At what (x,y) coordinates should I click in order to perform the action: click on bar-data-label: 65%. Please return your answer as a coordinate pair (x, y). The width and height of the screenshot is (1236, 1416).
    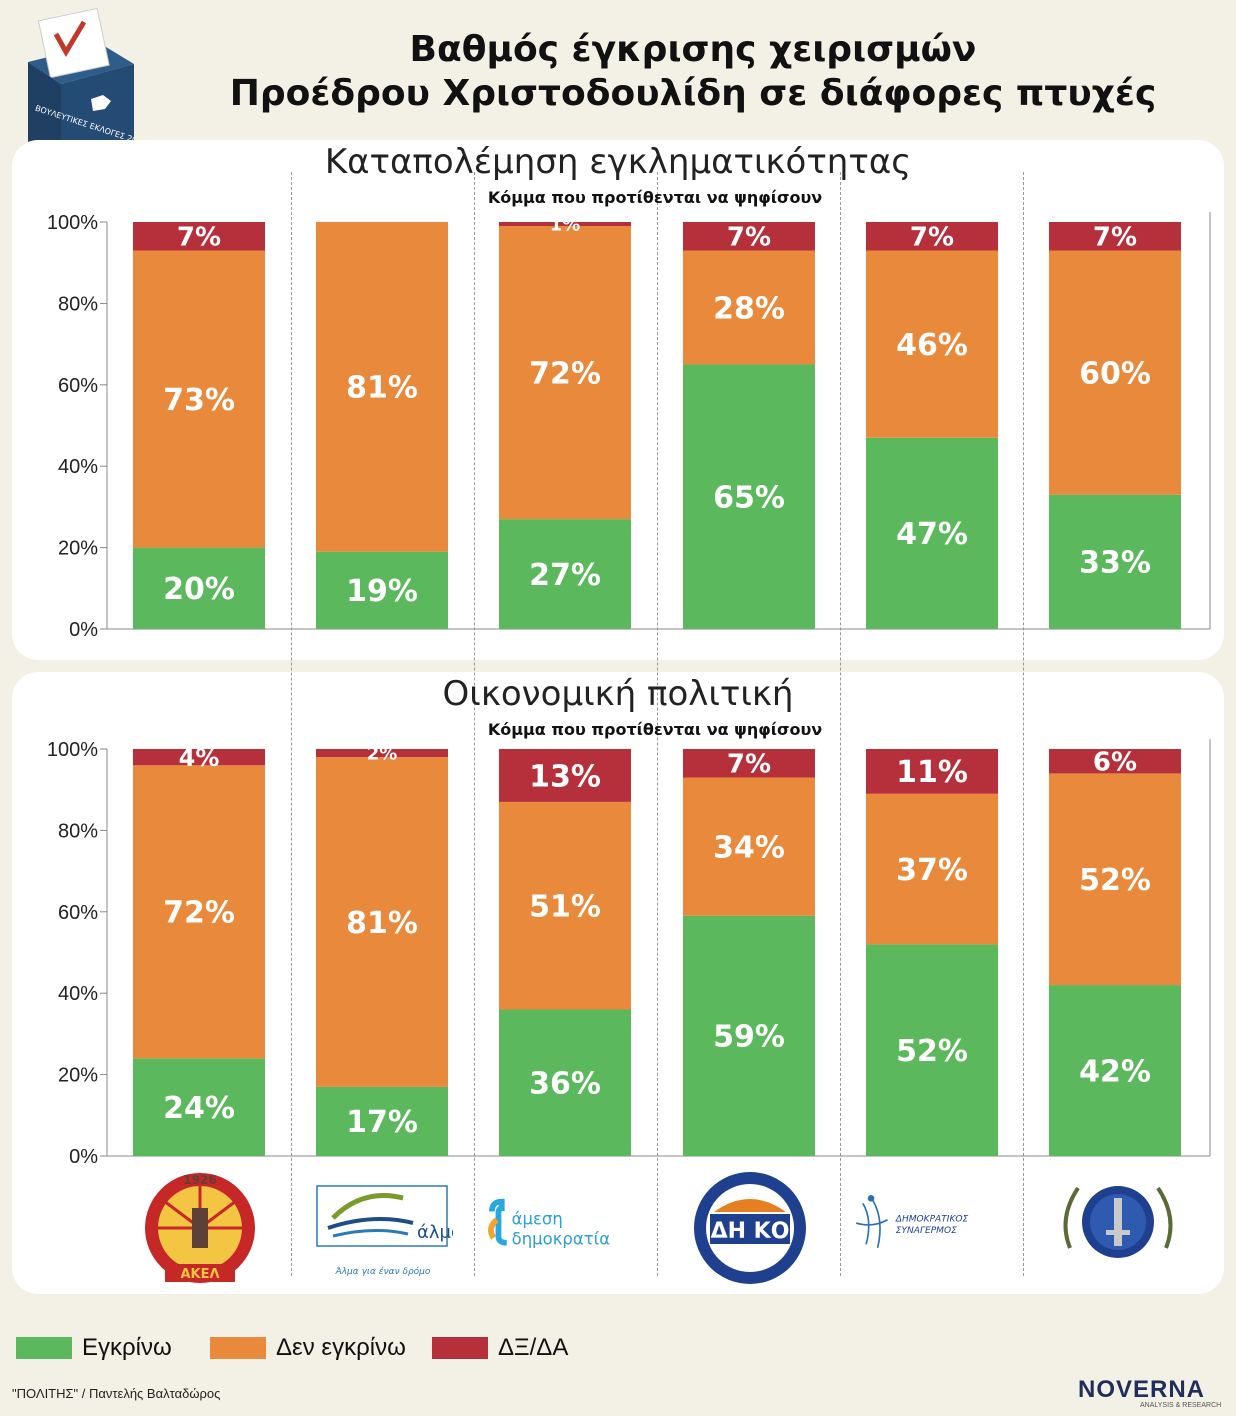
    Looking at the image, I should click on (749, 498).